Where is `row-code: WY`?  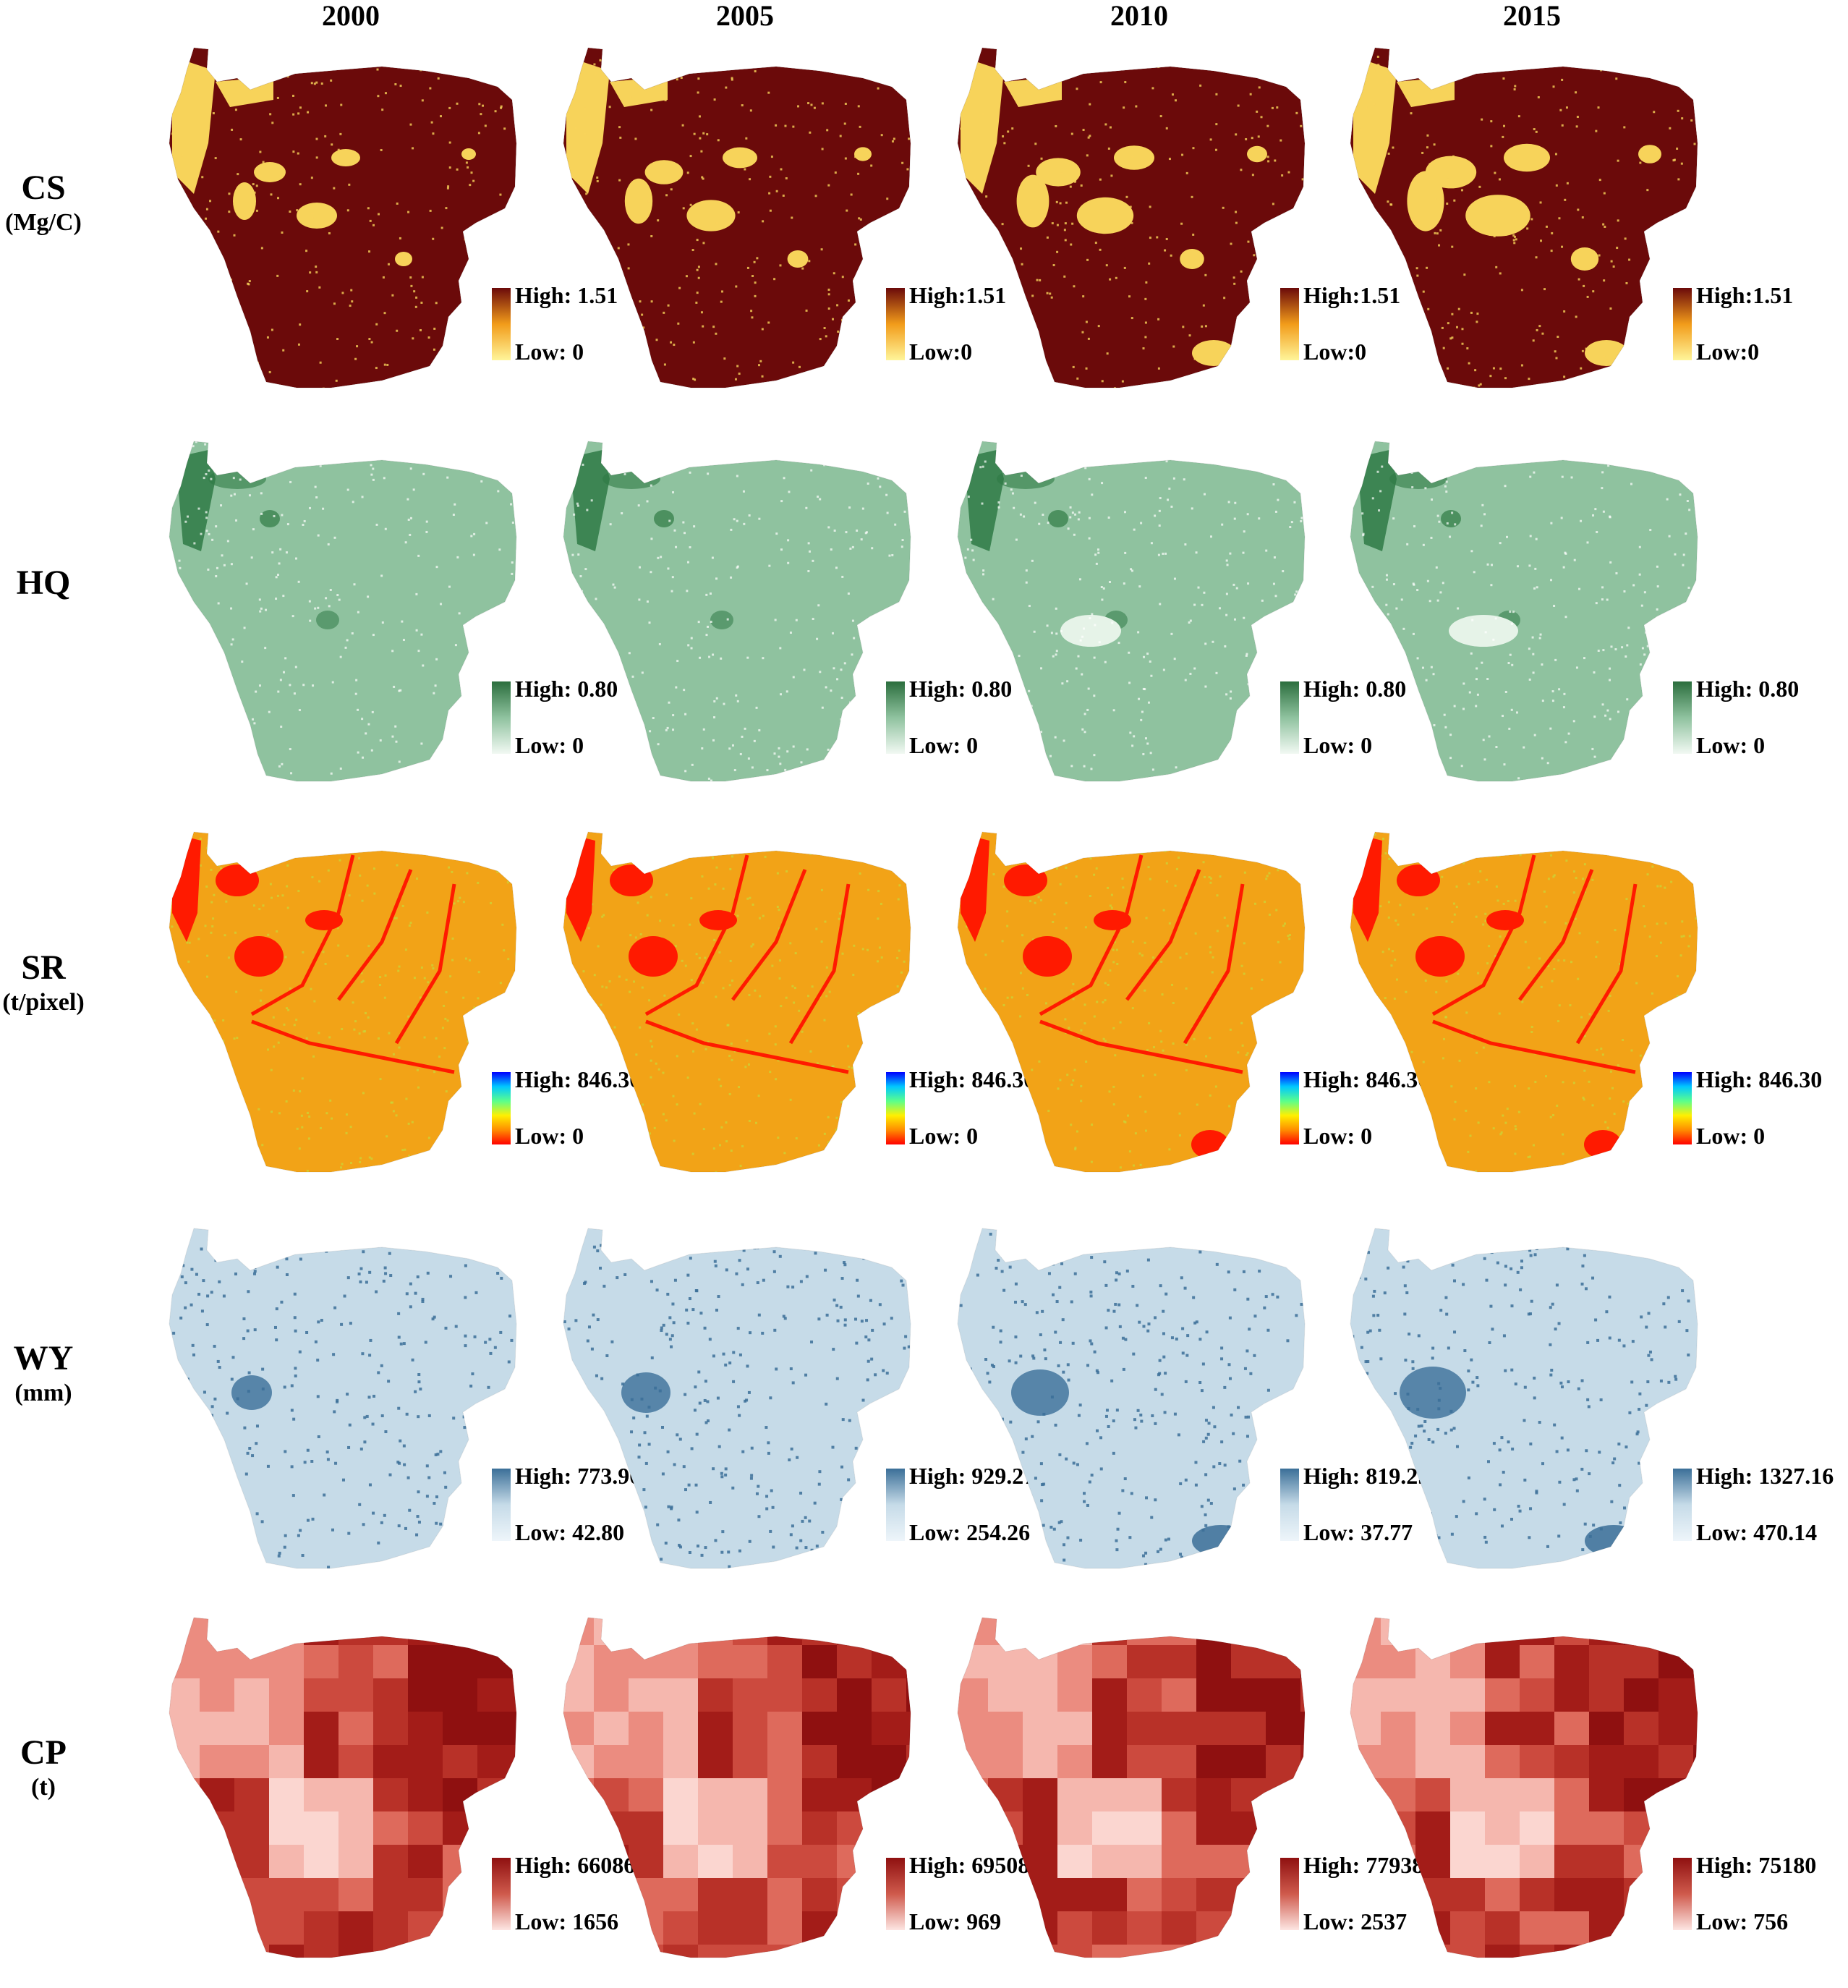 row-code: WY is located at coordinates (43, 1358).